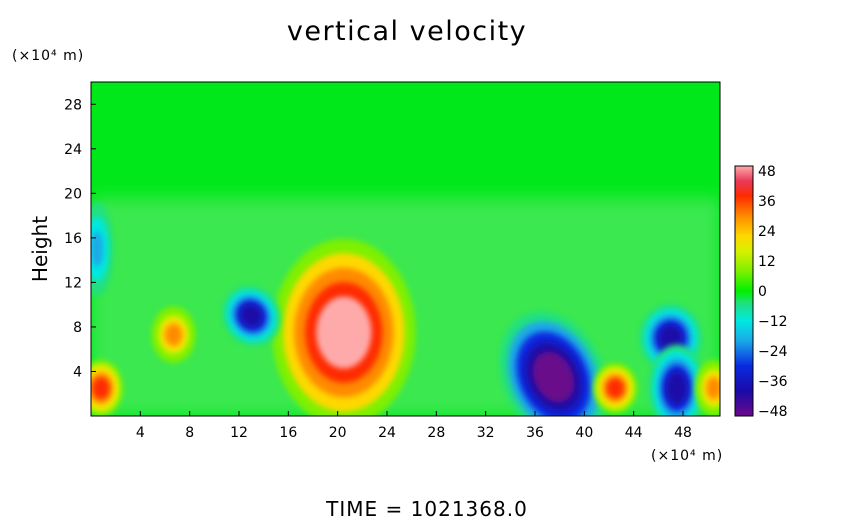 This screenshot has width=854, height=519. Describe the element at coordinates (288, 433) in the screenshot. I see `x-tick-label: 16` at that location.